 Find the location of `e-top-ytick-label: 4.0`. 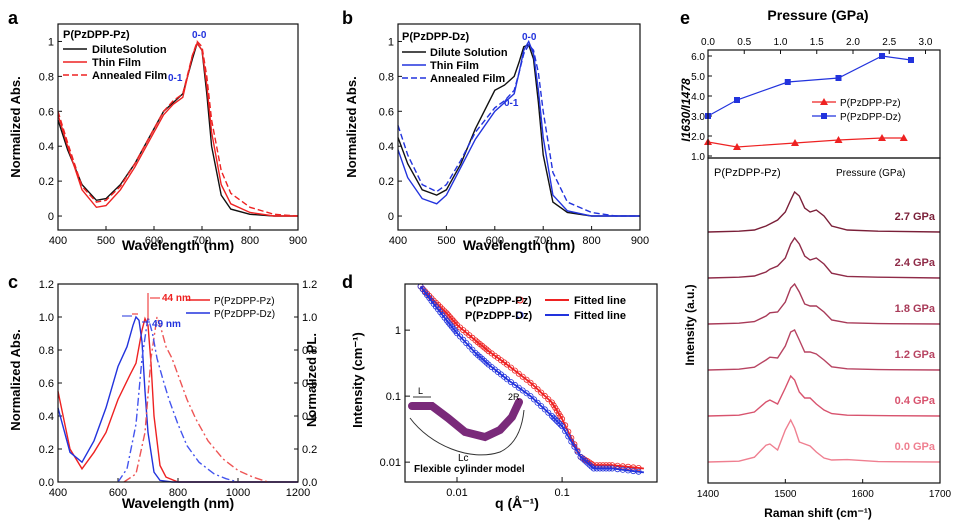

e-top-ytick-label: 4.0 is located at coordinates (698, 97).